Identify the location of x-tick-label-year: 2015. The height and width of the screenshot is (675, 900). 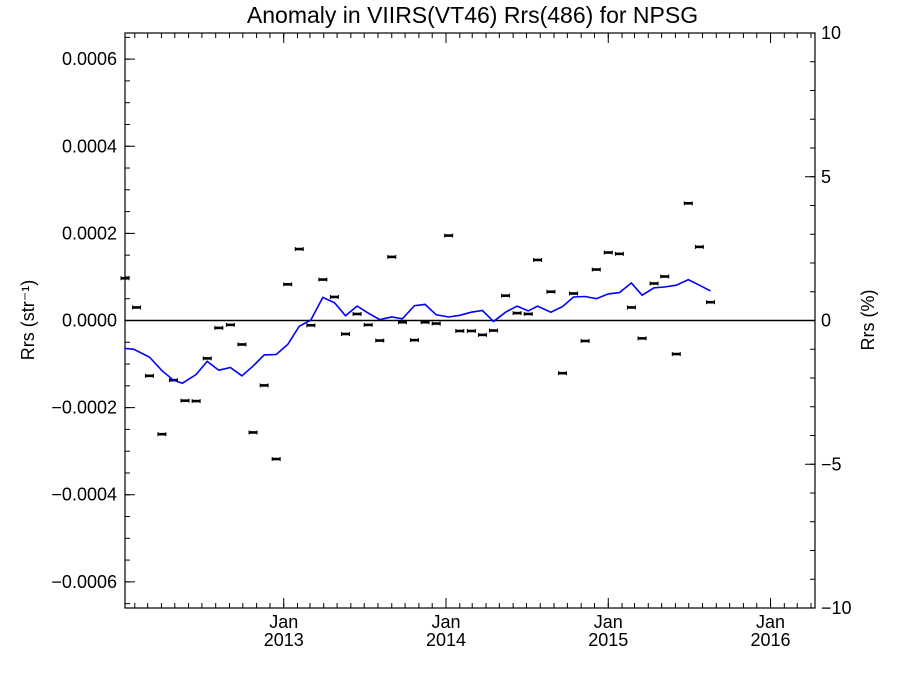
(608, 640).